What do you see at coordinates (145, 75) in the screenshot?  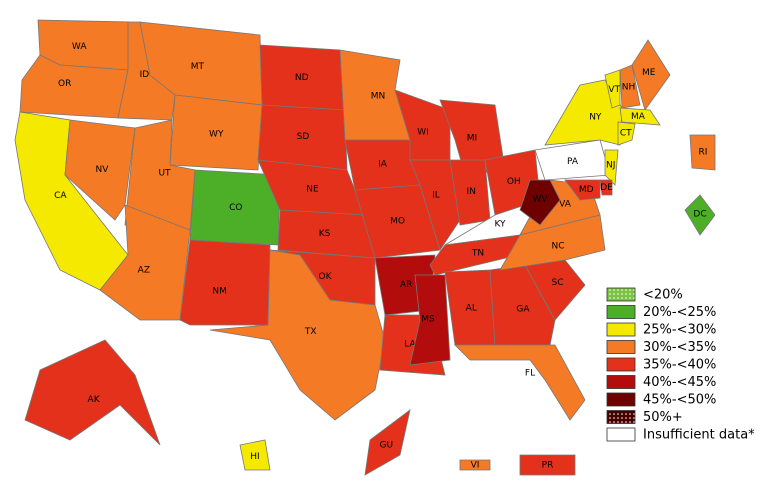 I see `state-label: ID` at bounding box center [145, 75].